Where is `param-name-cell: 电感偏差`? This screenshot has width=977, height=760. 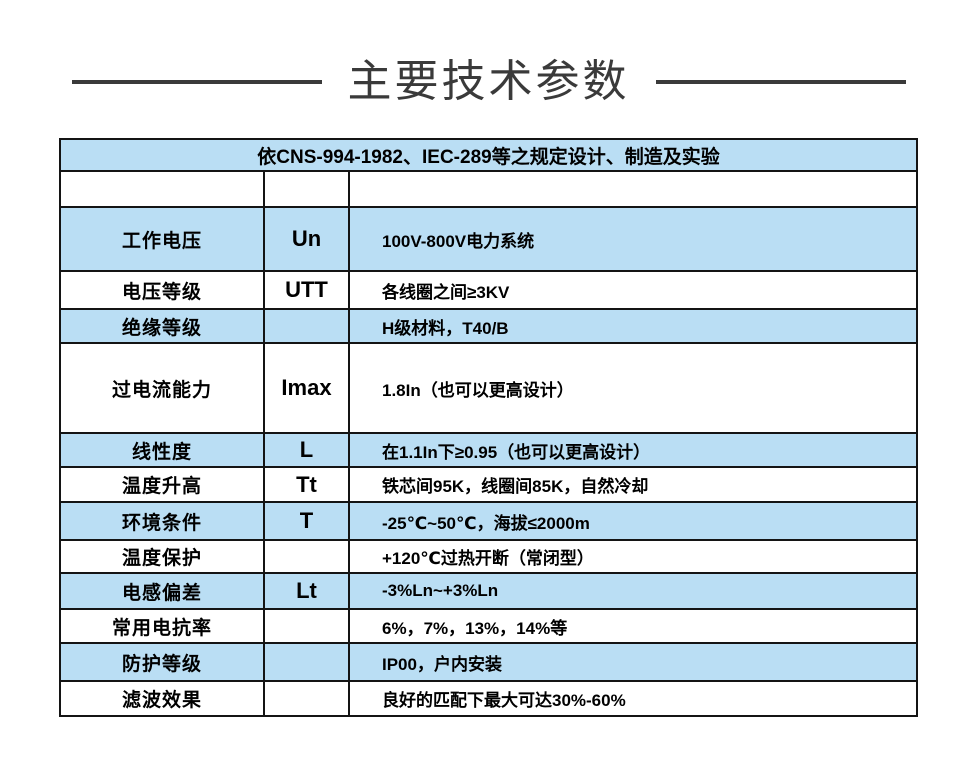
param-name-cell: 电感偏差 is located at coordinates (163, 591).